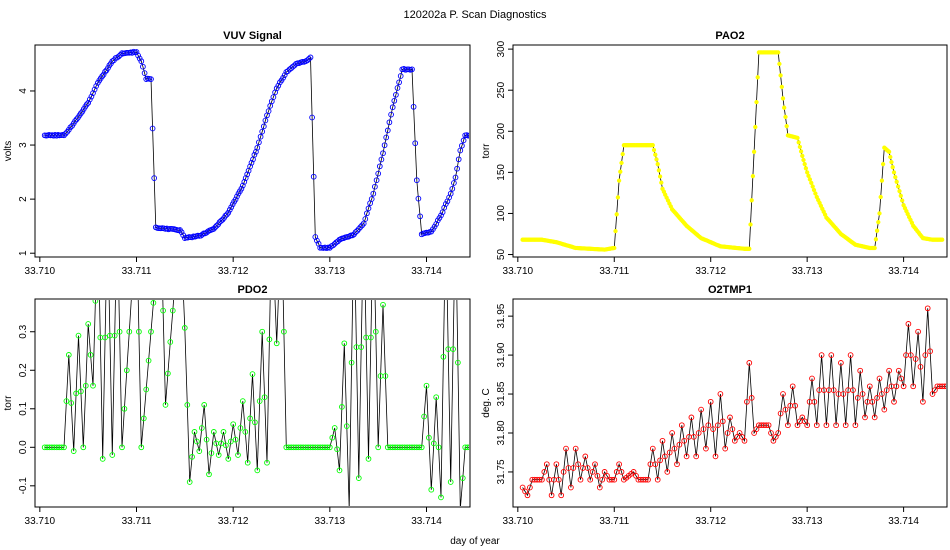 Image resolution: width=950 pixels, height=550 pixels. What do you see at coordinates (330, 271) in the screenshot?
I see `x-tick-label: 33.713` at bounding box center [330, 271].